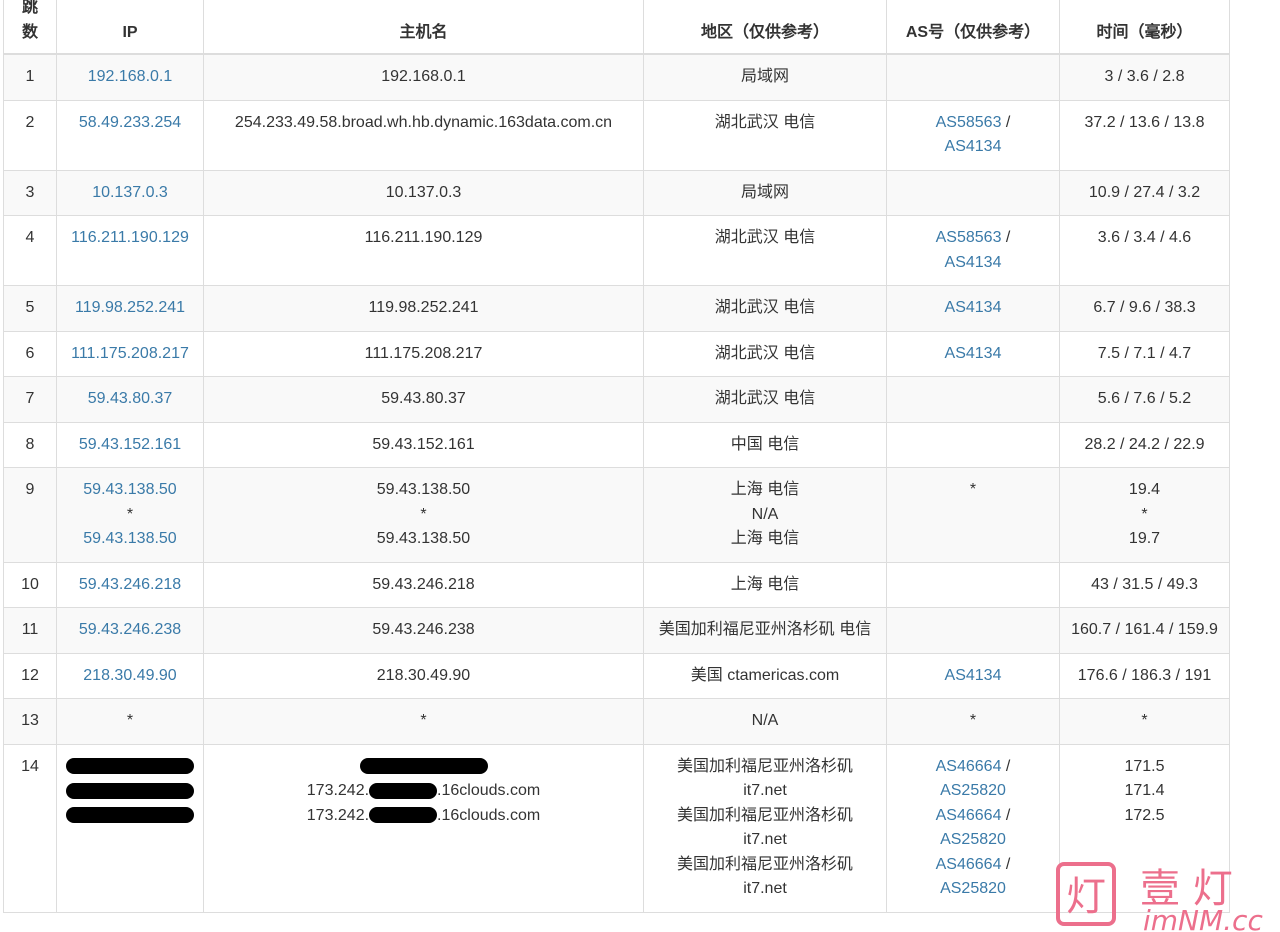  Describe the element at coordinates (423, 353) in the screenshot. I see `hostname-cell: 111.175.208.217` at that location.